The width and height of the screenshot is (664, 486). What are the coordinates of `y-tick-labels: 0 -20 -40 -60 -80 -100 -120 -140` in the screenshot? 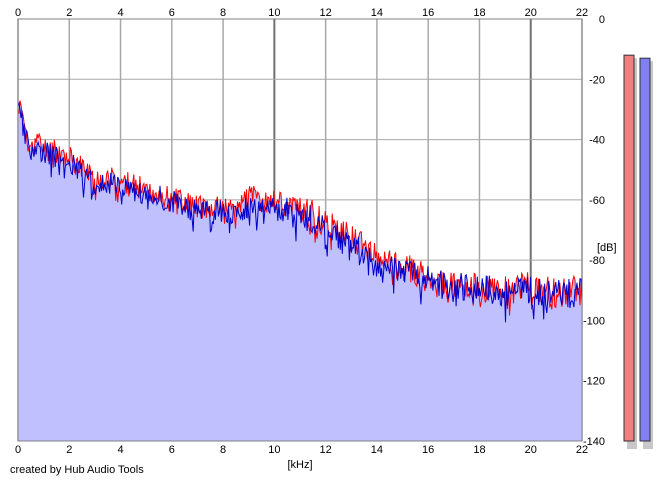 It's located at (594, 231).